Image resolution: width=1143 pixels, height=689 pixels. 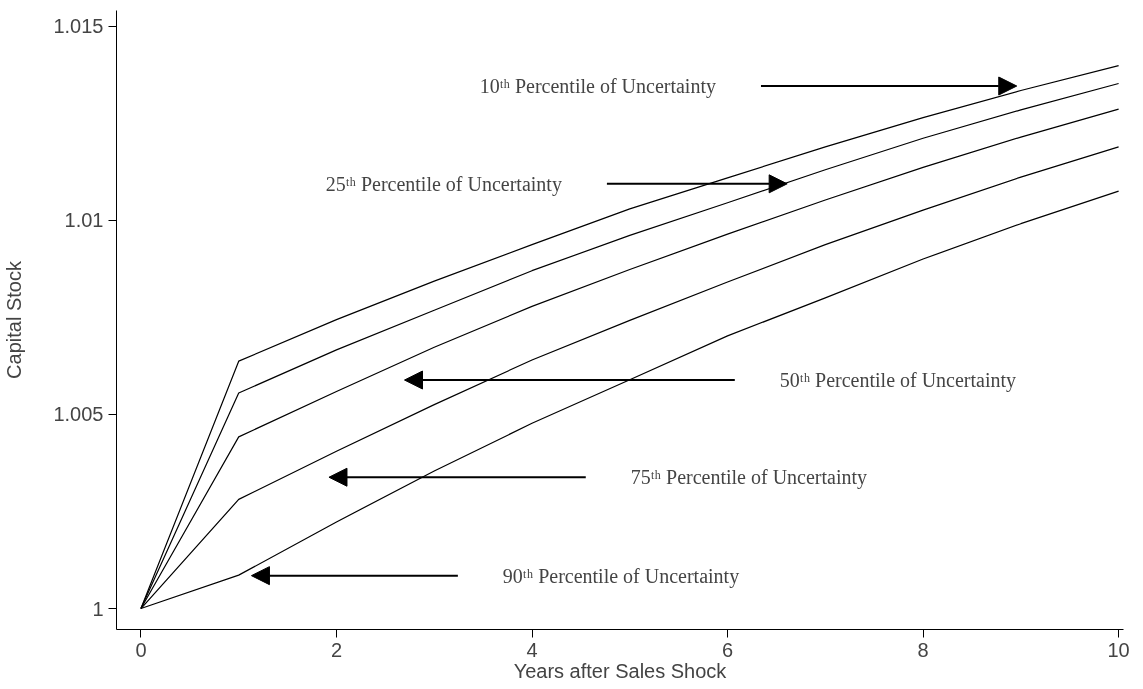 What do you see at coordinates (336, 649) in the screenshot?
I see `x-tick-label: 2` at bounding box center [336, 649].